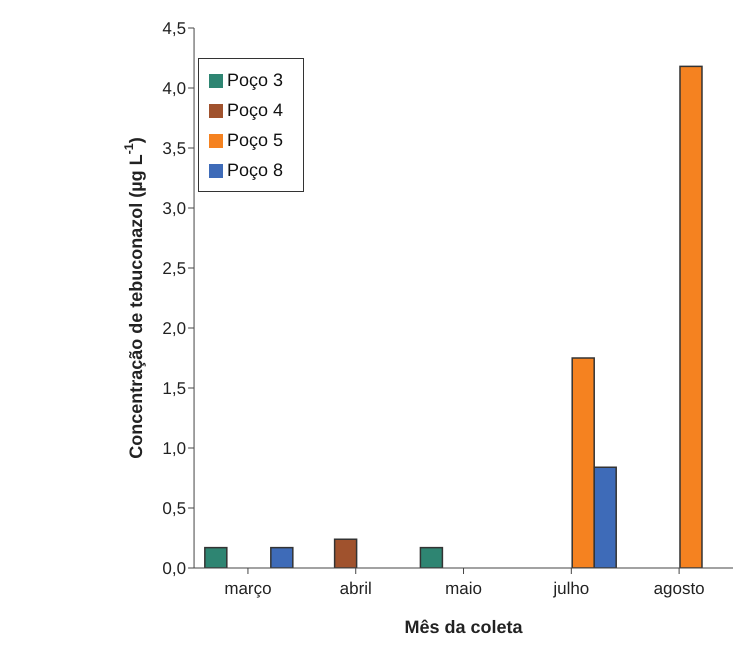 The height and width of the screenshot is (669, 754). I want to click on x-tick-label: agosto, so click(679, 588).